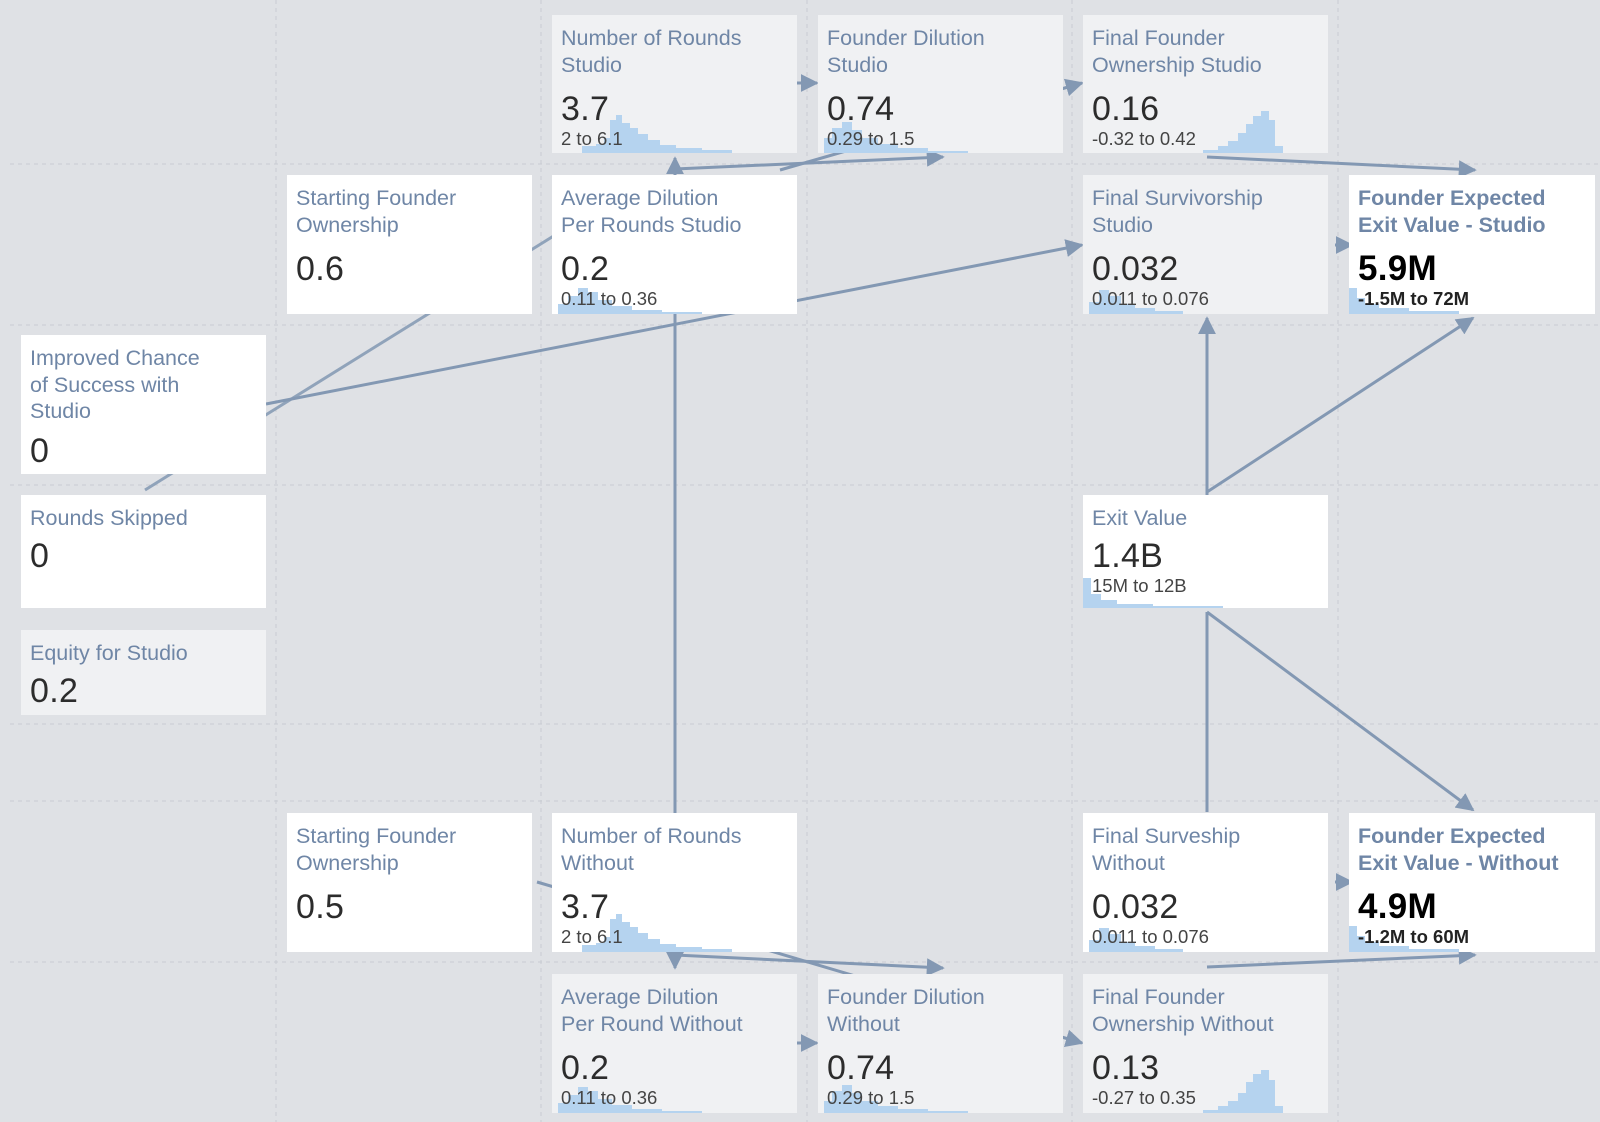  I want to click on node-title: Final Survivorship Studio, so click(1177, 211).